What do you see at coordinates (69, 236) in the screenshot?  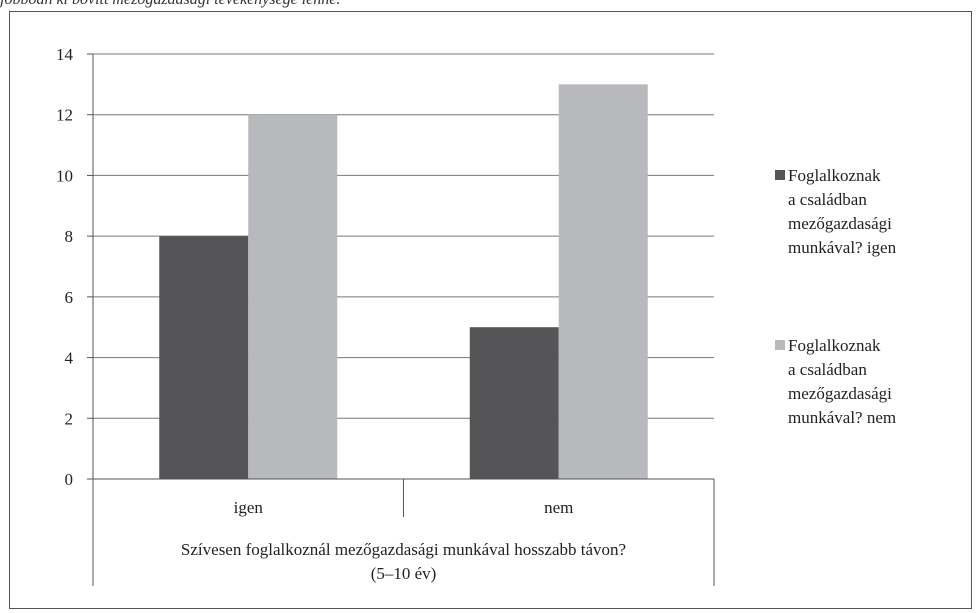 I see `y-tick-label: 8` at bounding box center [69, 236].